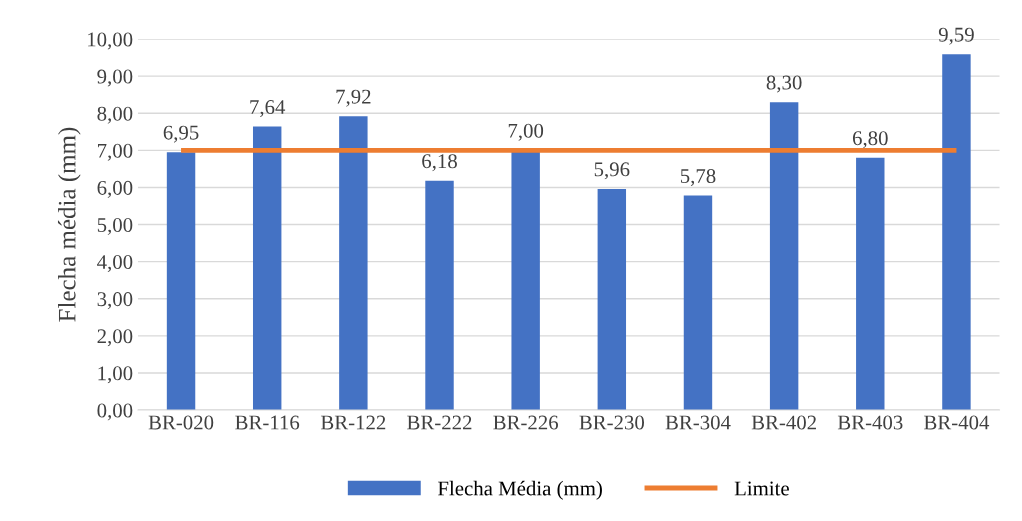 The height and width of the screenshot is (521, 1022). I want to click on x-tick-label: BR-403, so click(870, 422).